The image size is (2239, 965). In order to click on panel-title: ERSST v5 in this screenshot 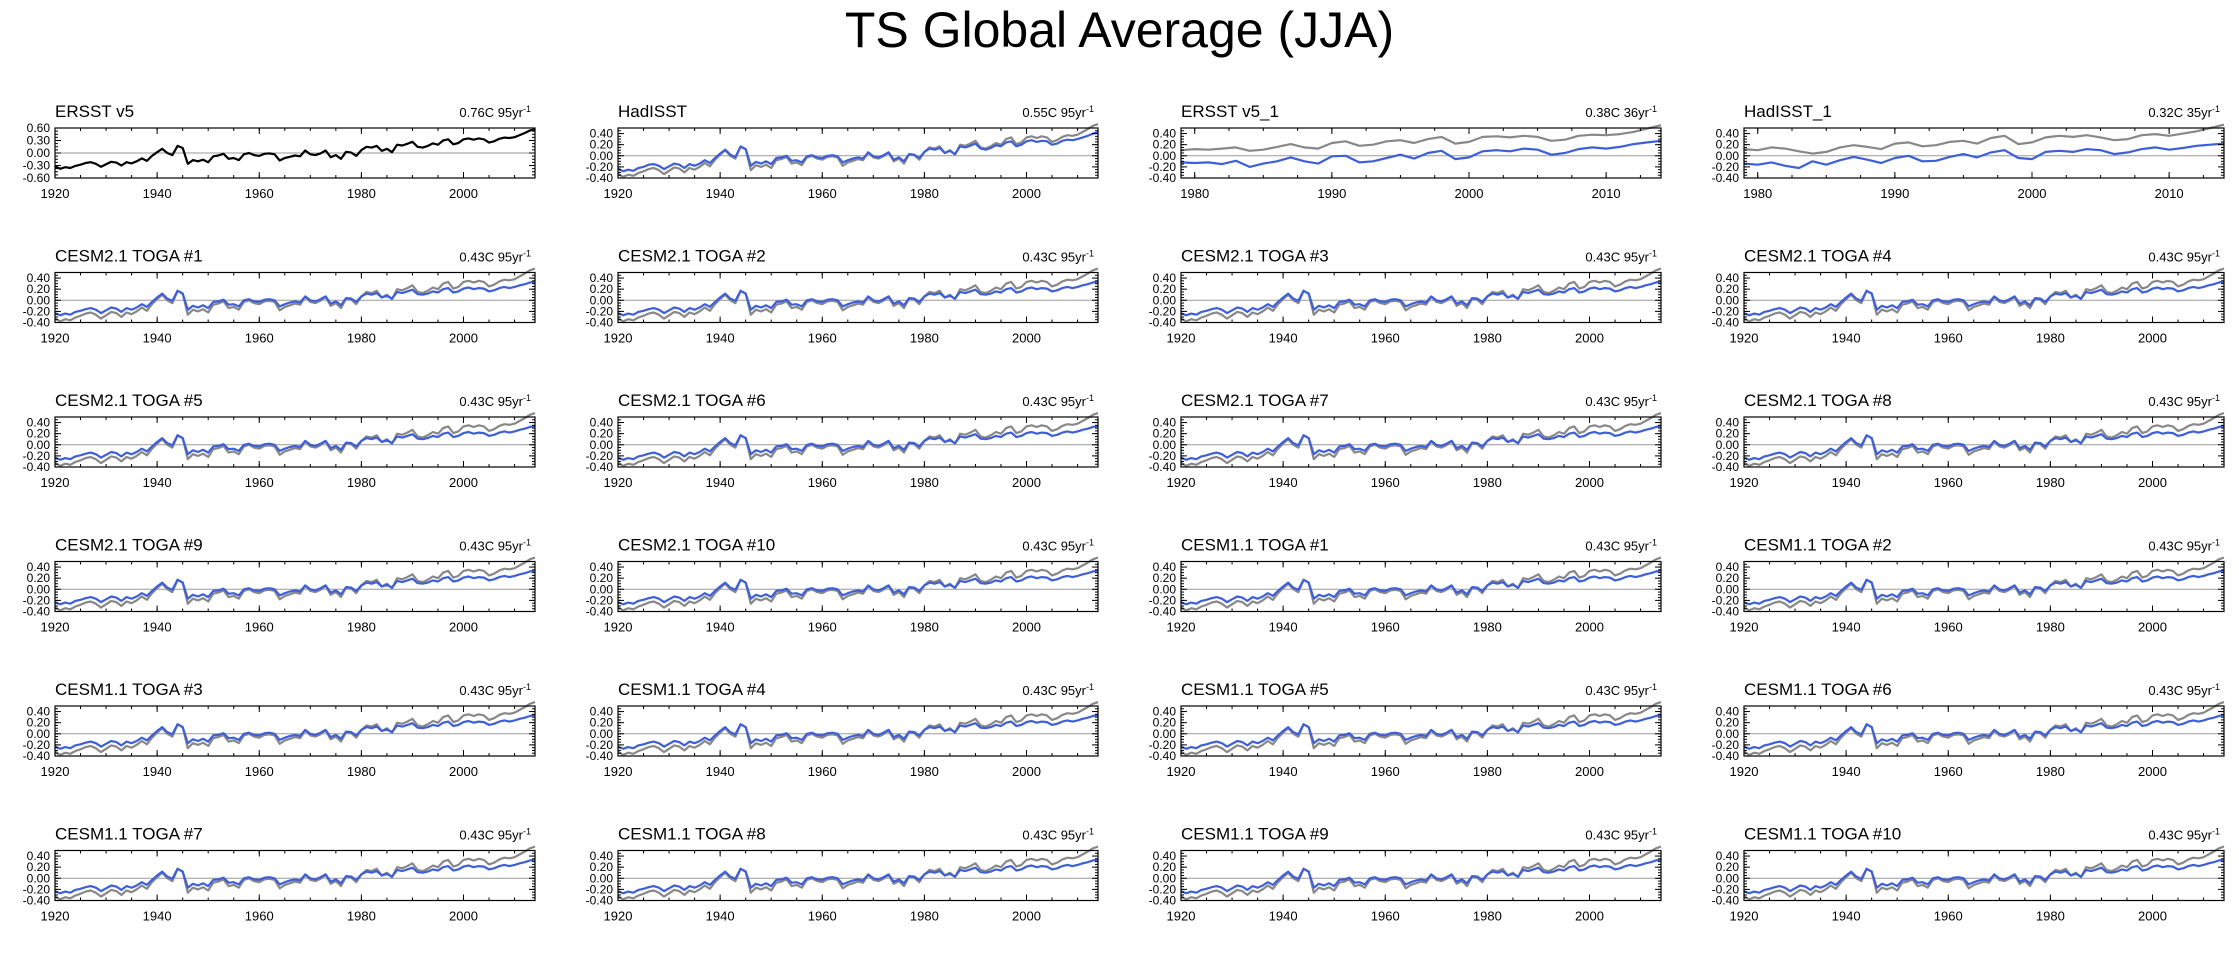, I will do `click(94, 111)`.